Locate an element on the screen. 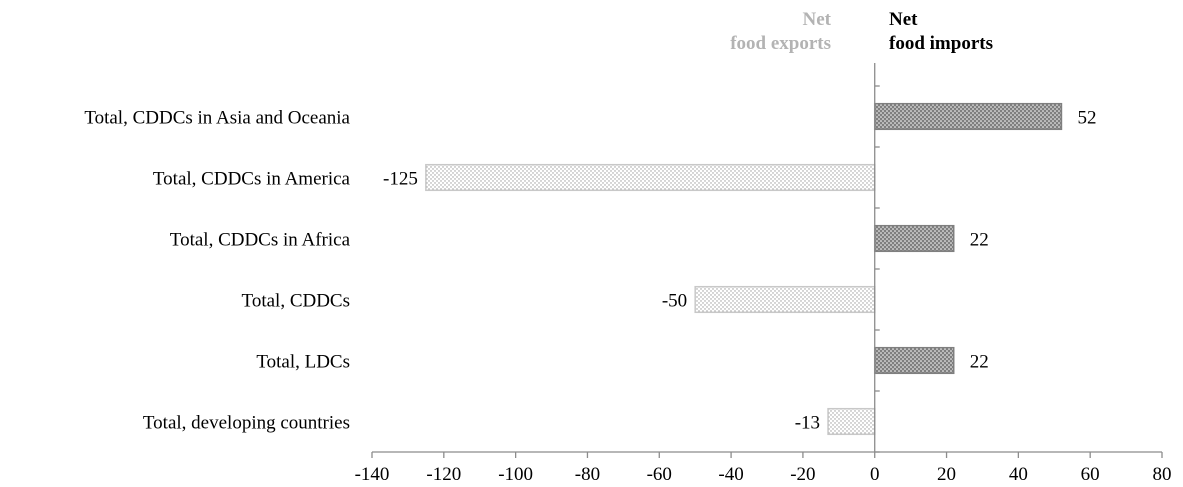 This screenshot has height=487, width=1183. value-label-1: 52 is located at coordinates (1086, 118).